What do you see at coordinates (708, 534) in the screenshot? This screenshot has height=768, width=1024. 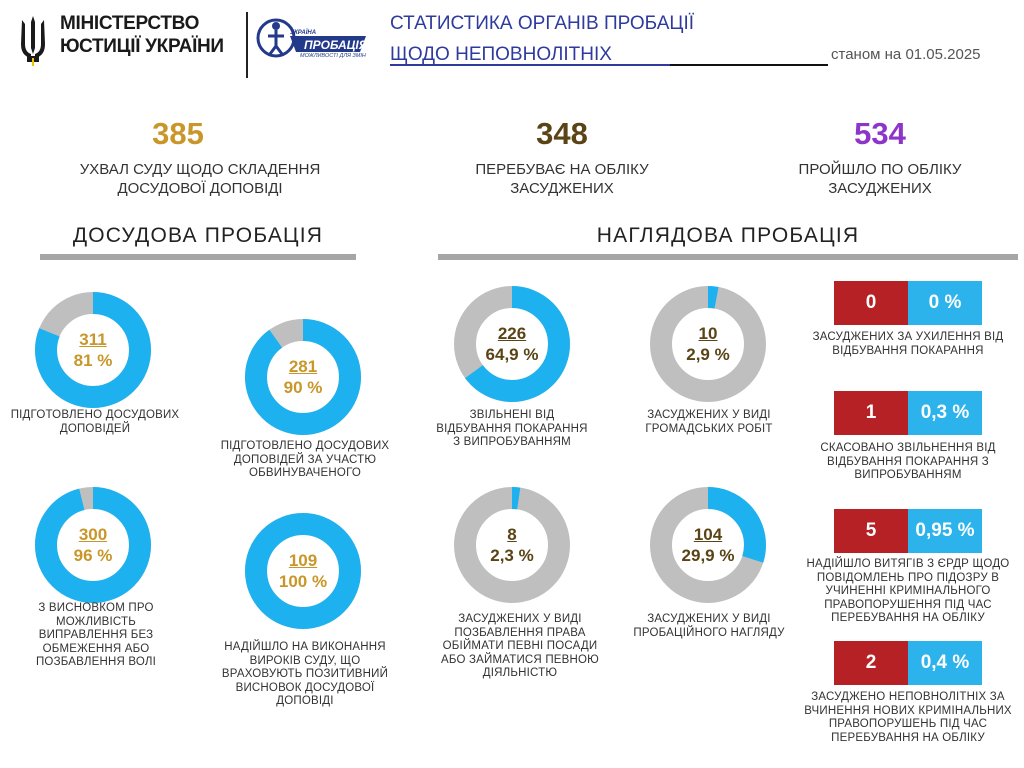 I see `donut-count: 104` at bounding box center [708, 534].